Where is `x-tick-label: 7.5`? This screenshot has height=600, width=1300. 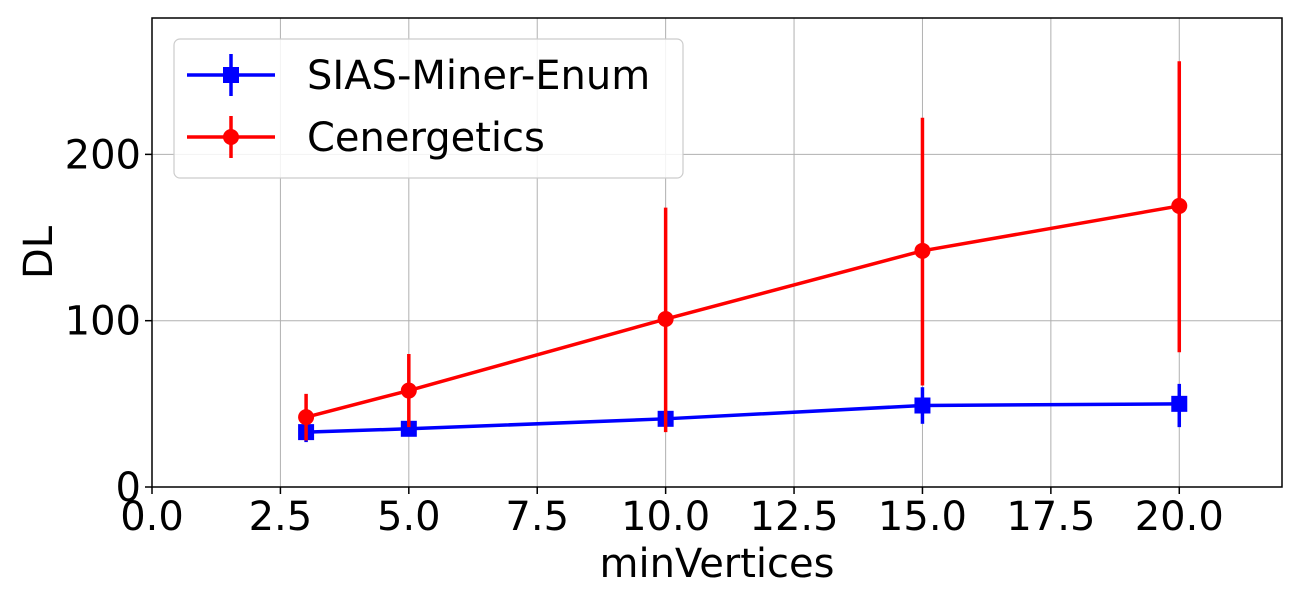 x-tick-label: 7.5 is located at coordinates (537, 517).